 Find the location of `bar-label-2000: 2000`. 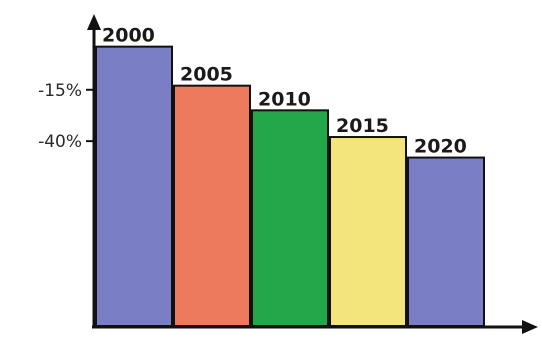

bar-label-2000: 2000 is located at coordinates (128, 36).